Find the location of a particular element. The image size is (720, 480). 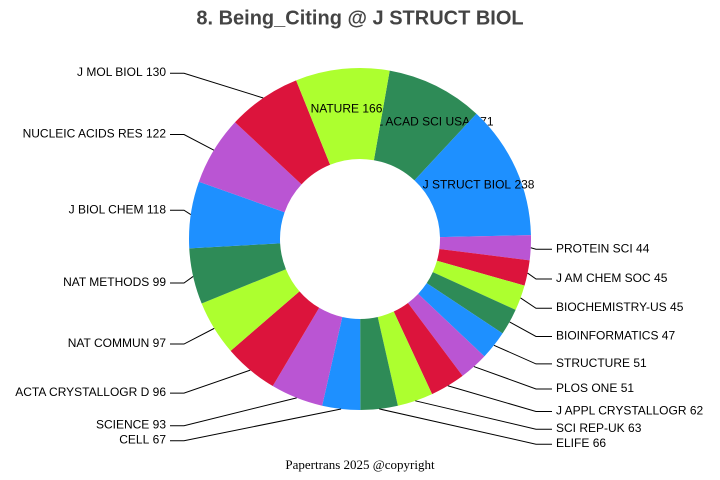

label-name: NUCLEIC ACIDS RES is located at coordinates (83, 134).